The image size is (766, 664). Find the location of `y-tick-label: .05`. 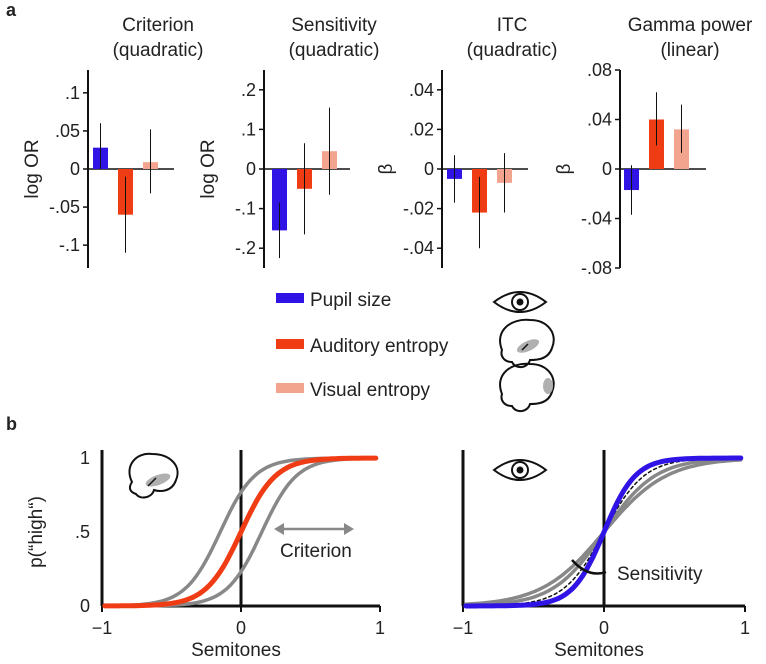

y-tick-label: .05 is located at coordinates (67, 131).